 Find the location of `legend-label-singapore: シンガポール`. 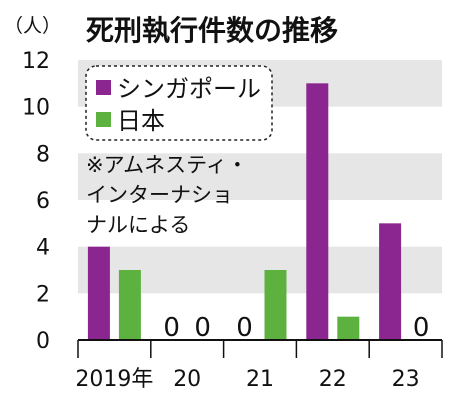

legend-label-singapore: シンガポール is located at coordinates (189, 89).